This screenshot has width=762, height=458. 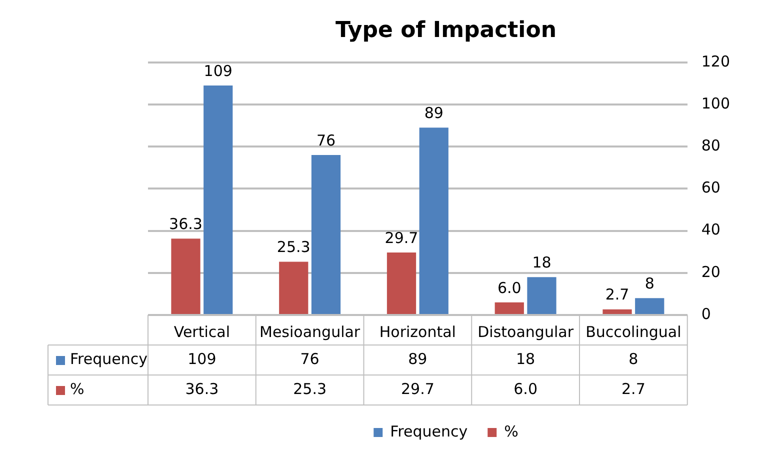 I want to click on x-tick-label: Mesioangular, so click(x=310, y=331).